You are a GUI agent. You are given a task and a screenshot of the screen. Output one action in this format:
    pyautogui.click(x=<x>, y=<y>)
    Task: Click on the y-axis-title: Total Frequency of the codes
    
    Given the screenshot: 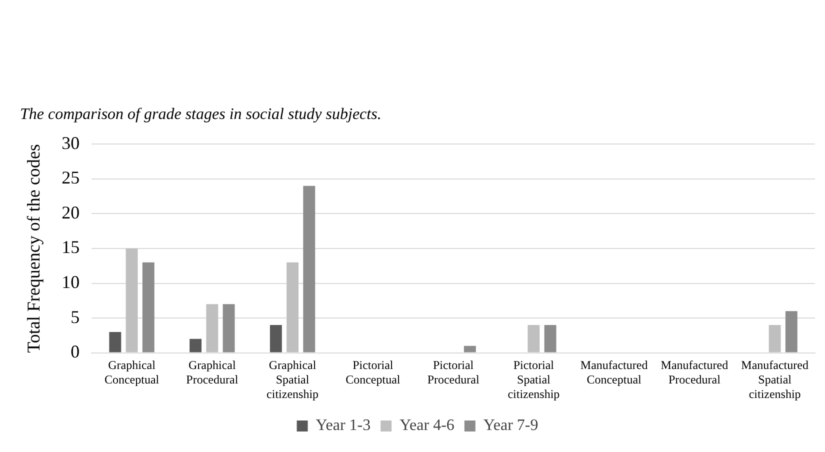 What is the action you would take?
    pyautogui.click(x=34, y=248)
    